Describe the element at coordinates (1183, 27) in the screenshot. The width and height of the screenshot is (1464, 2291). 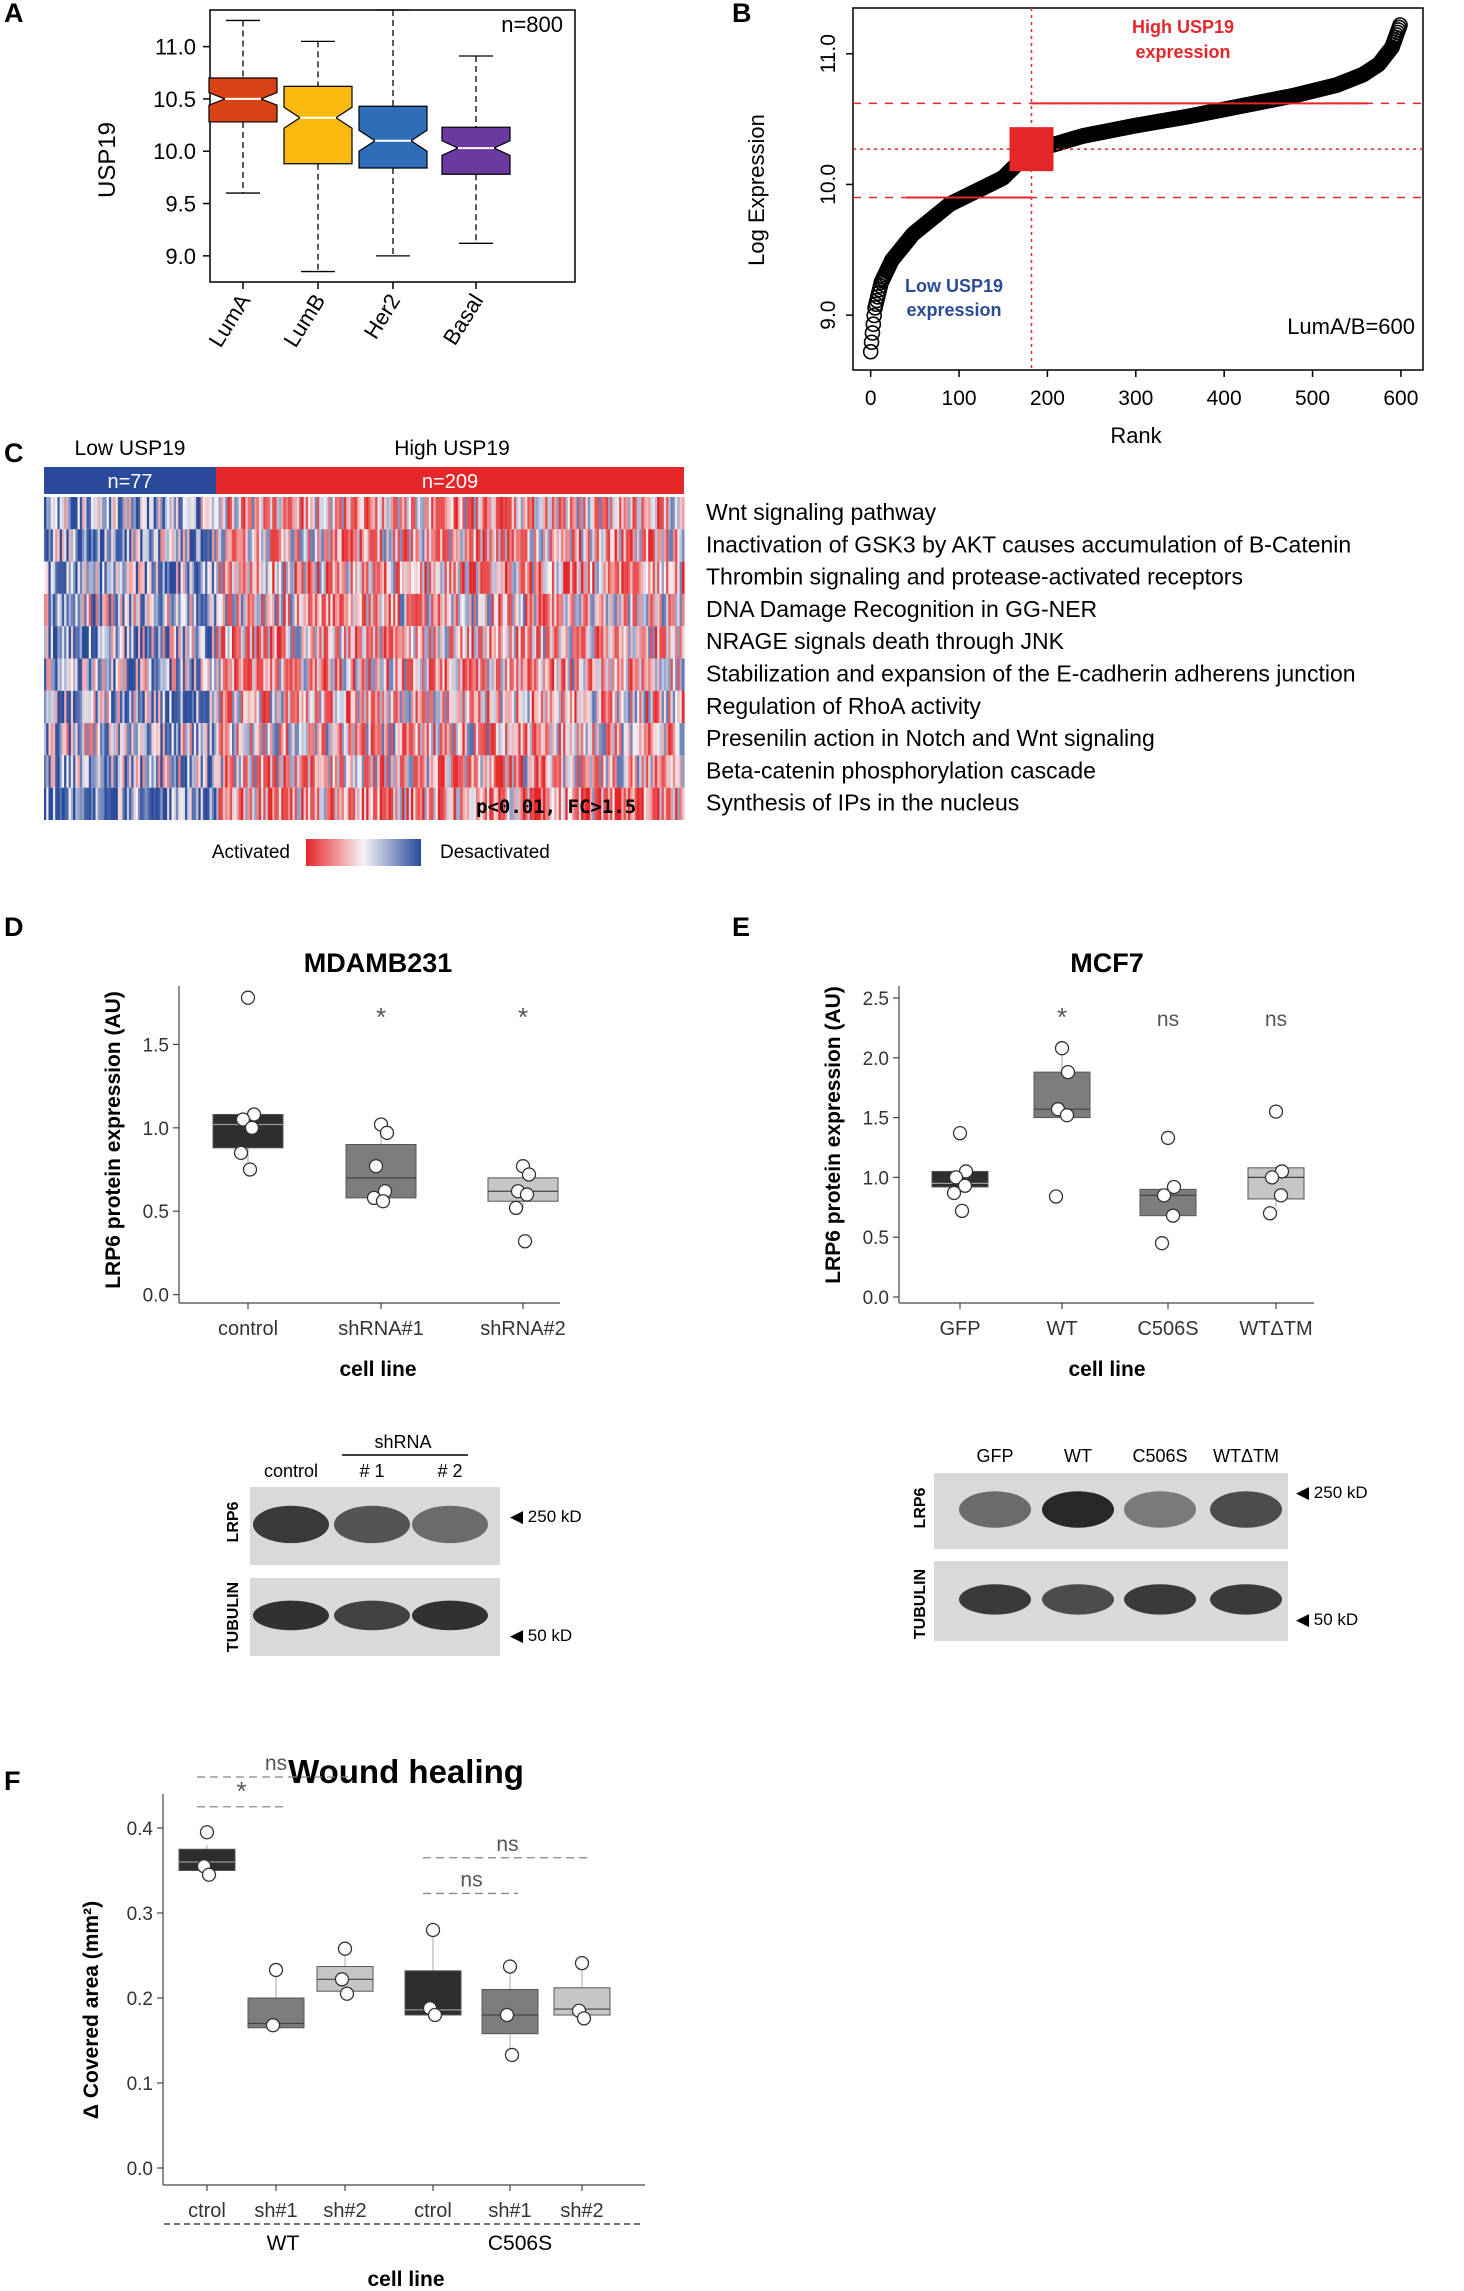
I see `panel-b-high-label-1: High USP19` at that location.